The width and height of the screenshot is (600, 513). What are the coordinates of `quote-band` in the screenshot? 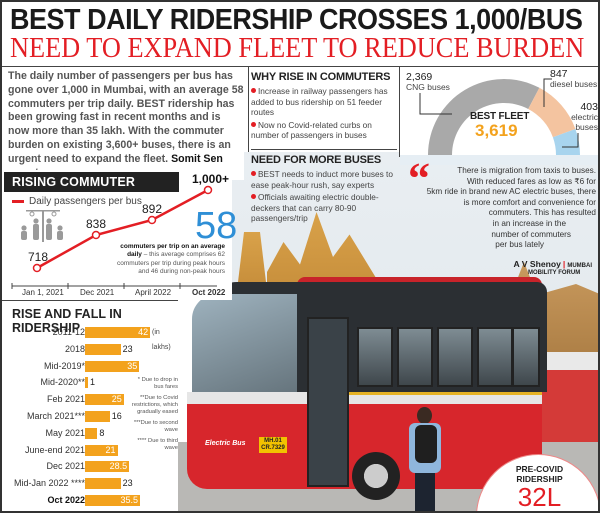 It's located at (499, 160).